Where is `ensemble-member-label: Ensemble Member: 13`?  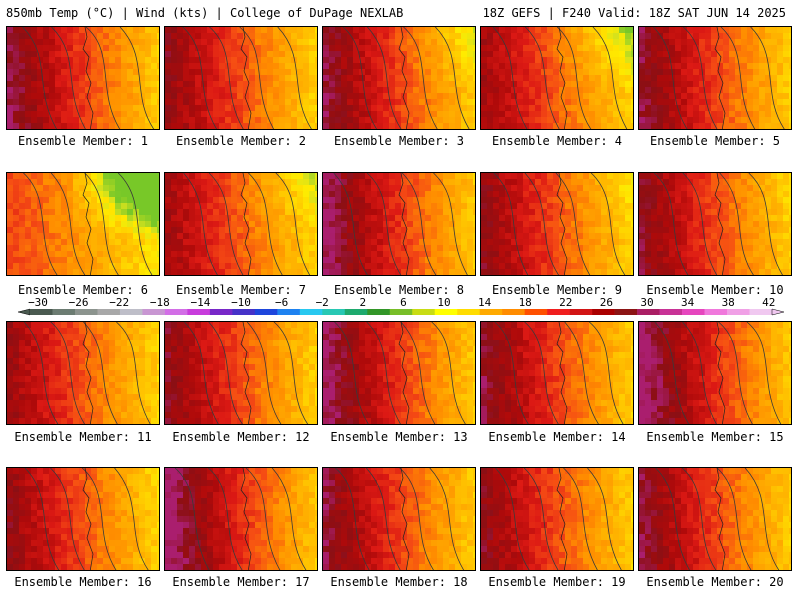 ensemble-member-label: Ensemble Member: 13 is located at coordinates (399, 437).